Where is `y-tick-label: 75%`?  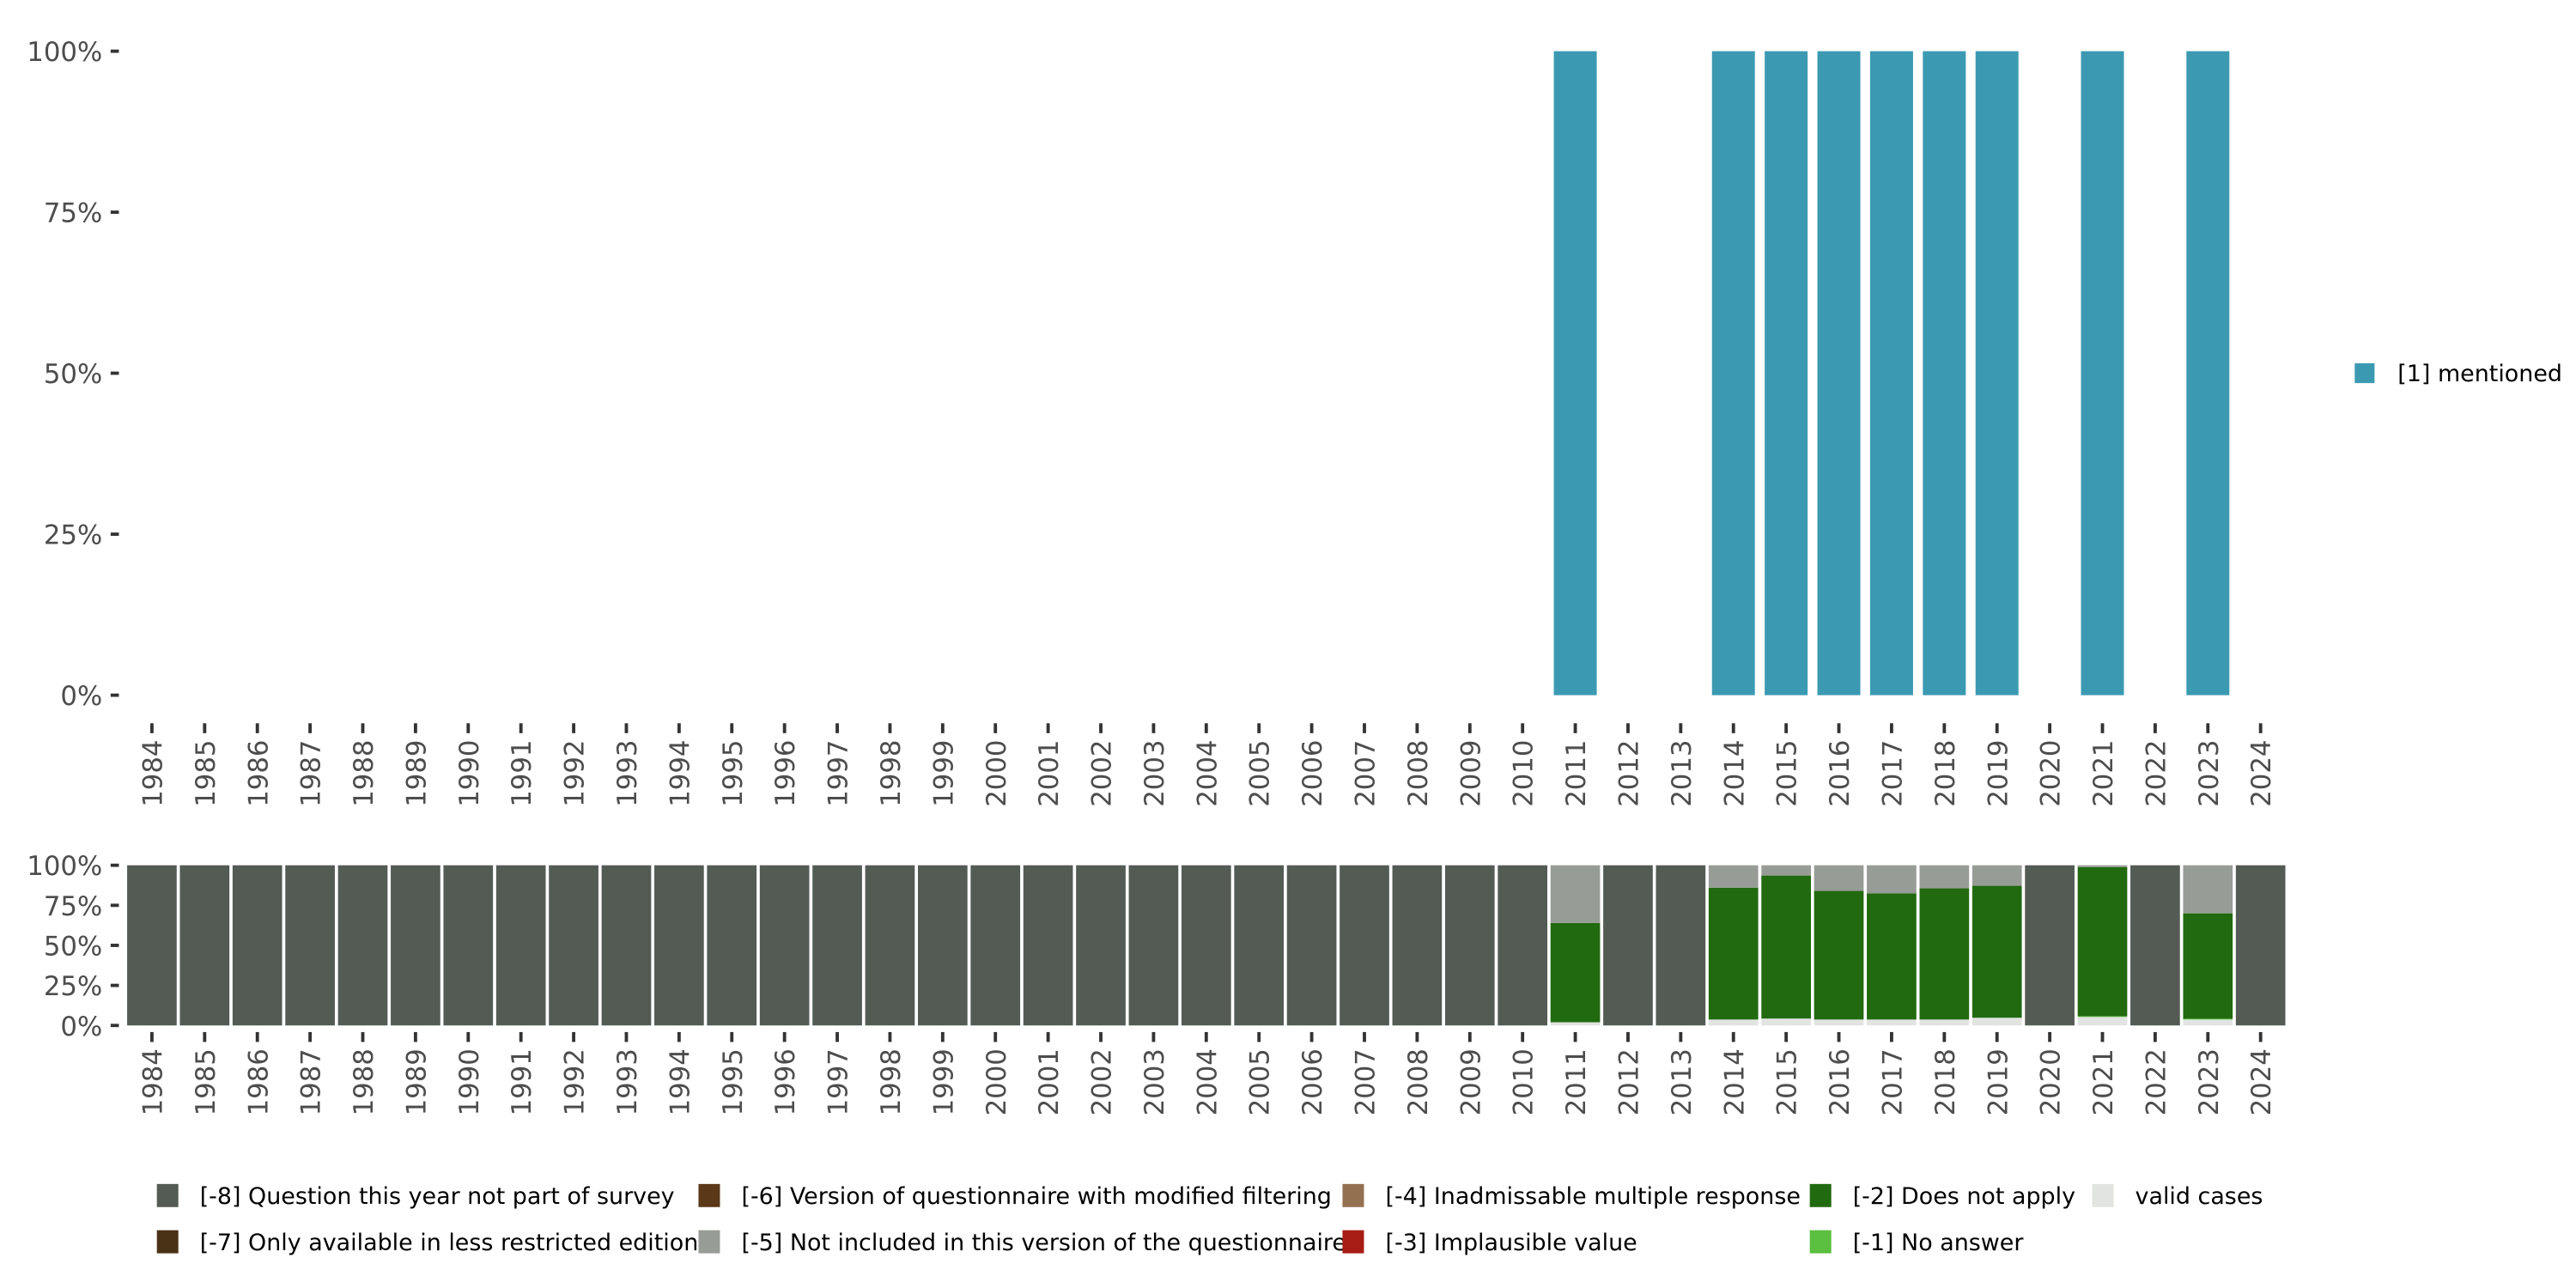
y-tick-label: 75% is located at coordinates (73, 907).